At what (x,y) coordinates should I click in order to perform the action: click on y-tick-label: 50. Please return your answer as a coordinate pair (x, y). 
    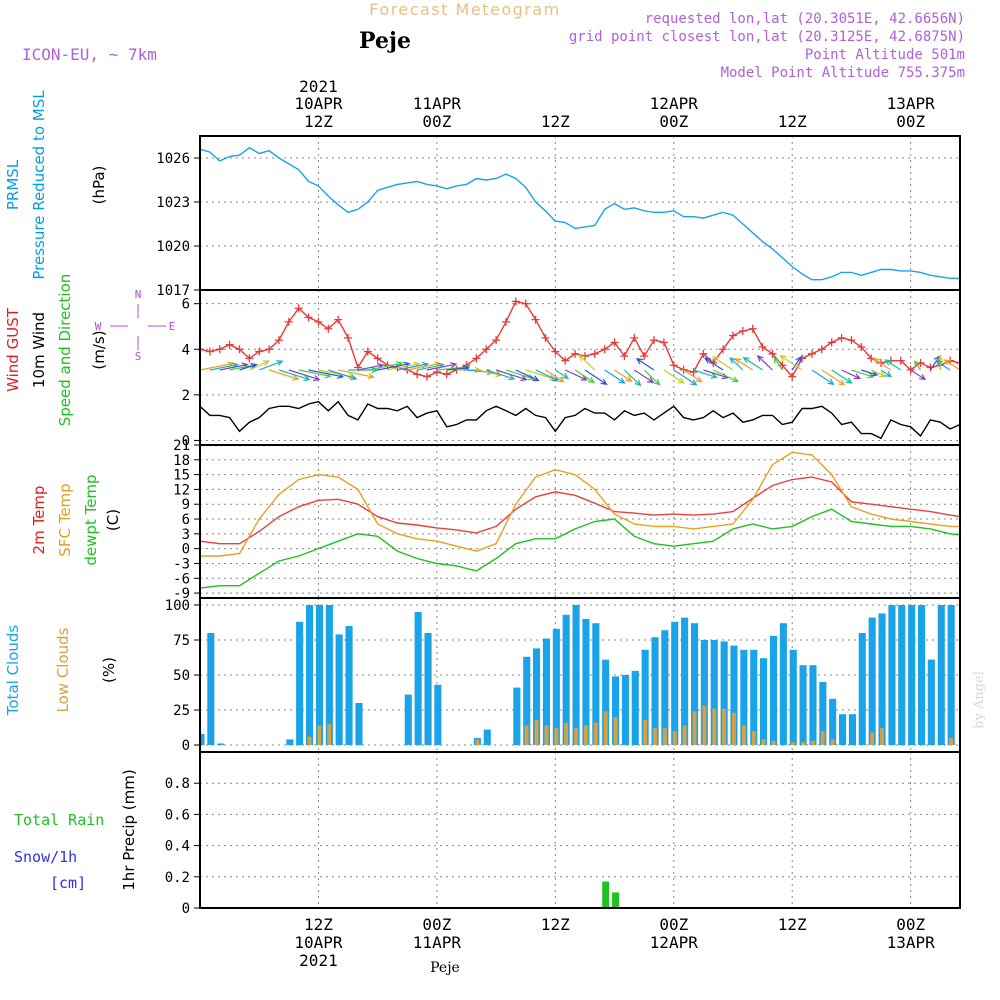
    Looking at the image, I should click on (181, 676).